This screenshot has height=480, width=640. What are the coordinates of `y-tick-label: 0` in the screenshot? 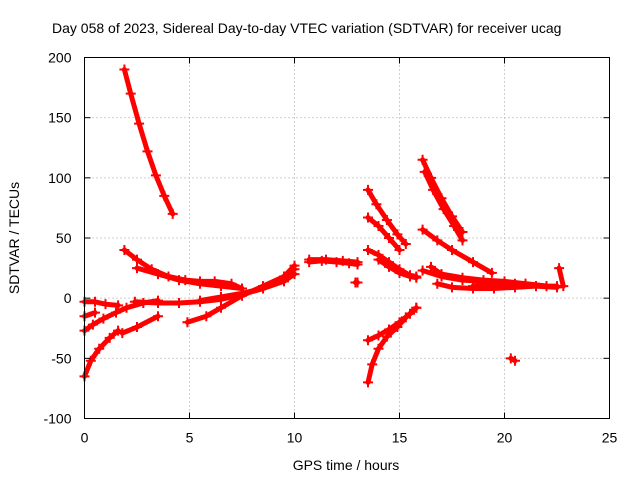 It's located at (68, 298).